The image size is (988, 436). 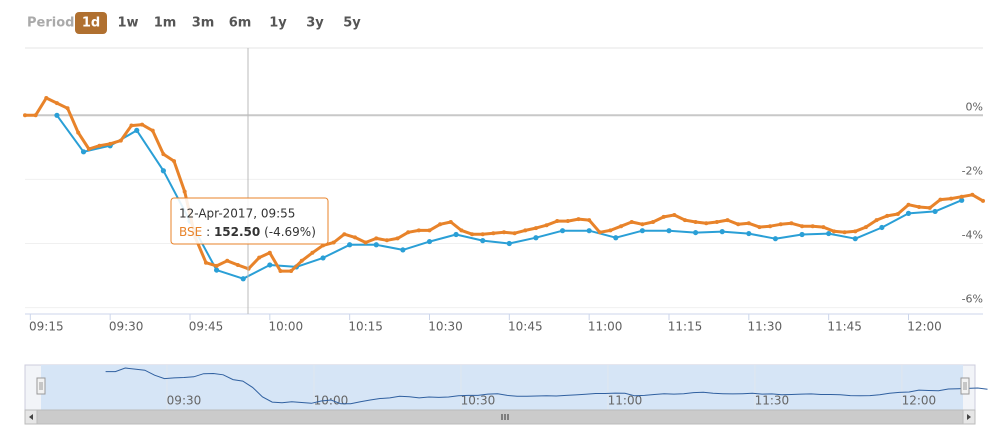 I want to click on x-tick-label: 11:15, so click(x=685, y=327).